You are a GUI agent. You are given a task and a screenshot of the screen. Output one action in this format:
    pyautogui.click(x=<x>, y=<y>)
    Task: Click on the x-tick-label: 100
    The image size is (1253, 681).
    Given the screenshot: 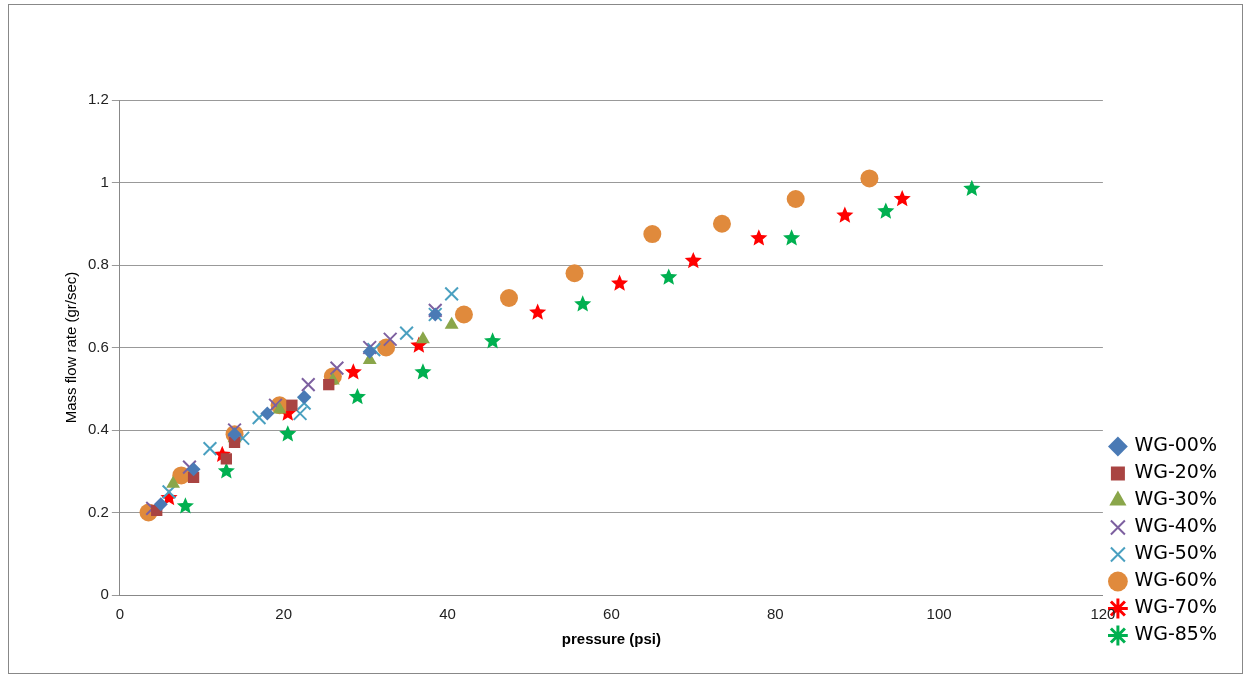 What is the action you would take?
    pyautogui.click(x=939, y=614)
    